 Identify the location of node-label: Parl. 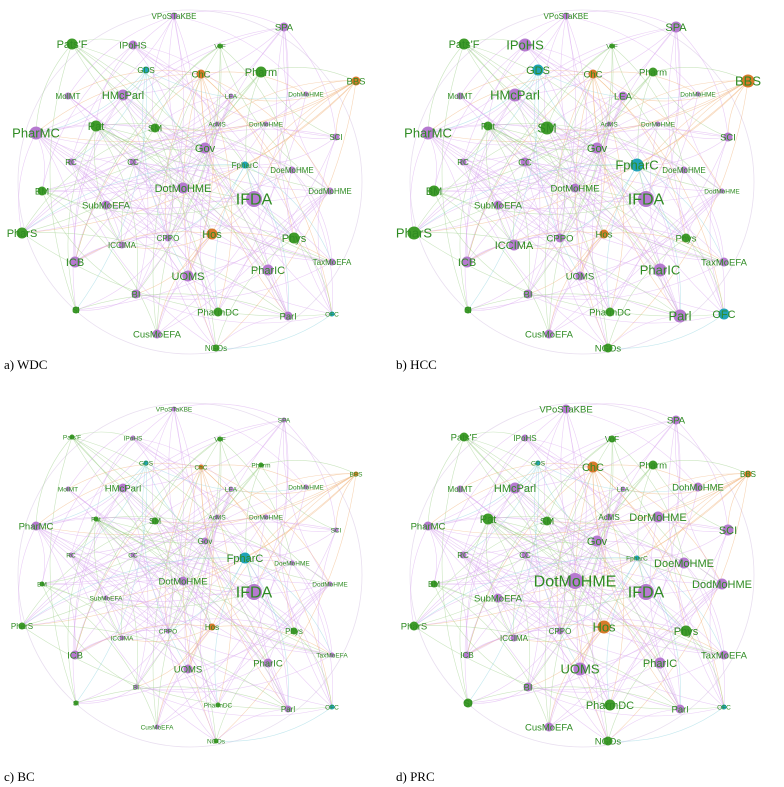
(288, 316).